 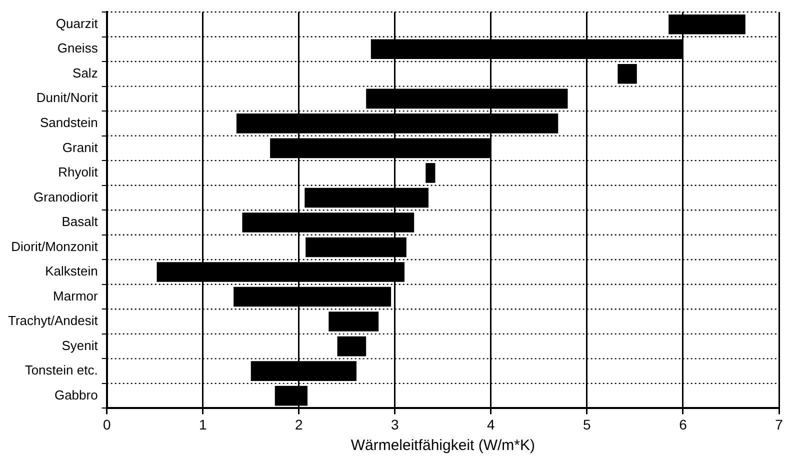 I want to click on bar, so click(x=351, y=346).